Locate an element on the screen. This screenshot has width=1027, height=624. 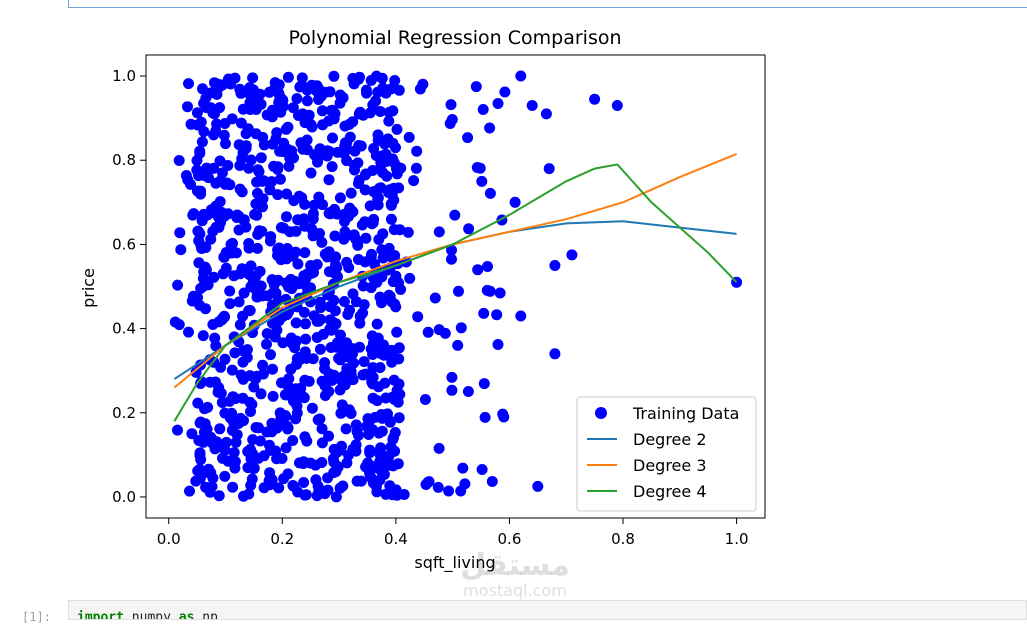
code-keyword-as: as is located at coordinates (186, 615).